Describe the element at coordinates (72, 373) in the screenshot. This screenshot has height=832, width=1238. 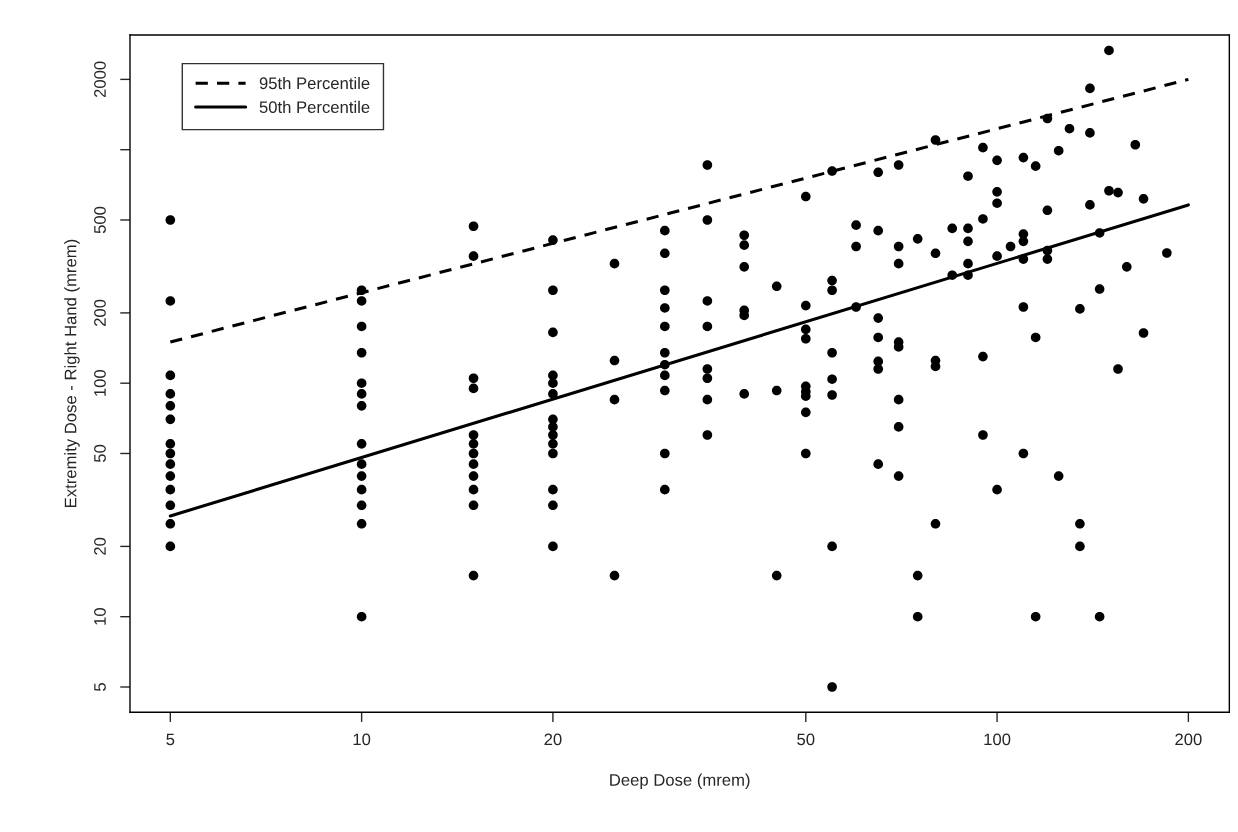
I see `y-axis-title: Extremity Dose - Right Hand (mrem)` at that location.